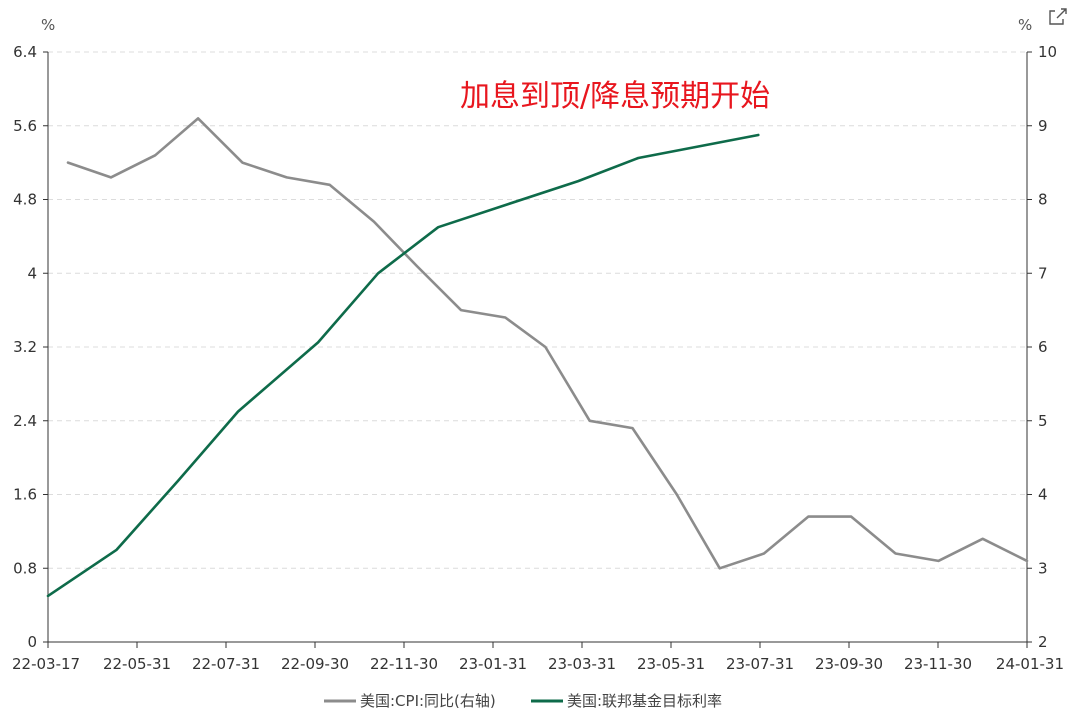  What do you see at coordinates (48, 25) in the screenshot?
I see `left-axis-unit: %` at bounding box center [48, 25].